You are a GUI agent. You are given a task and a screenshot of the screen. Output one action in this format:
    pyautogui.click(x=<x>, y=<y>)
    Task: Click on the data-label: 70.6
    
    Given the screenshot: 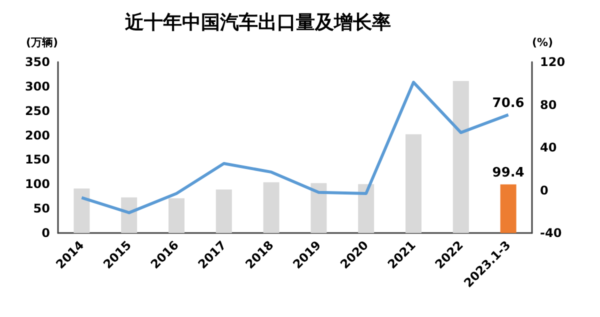 What is the action you would take?
    pyautogui.click(x=508, y=103)
    